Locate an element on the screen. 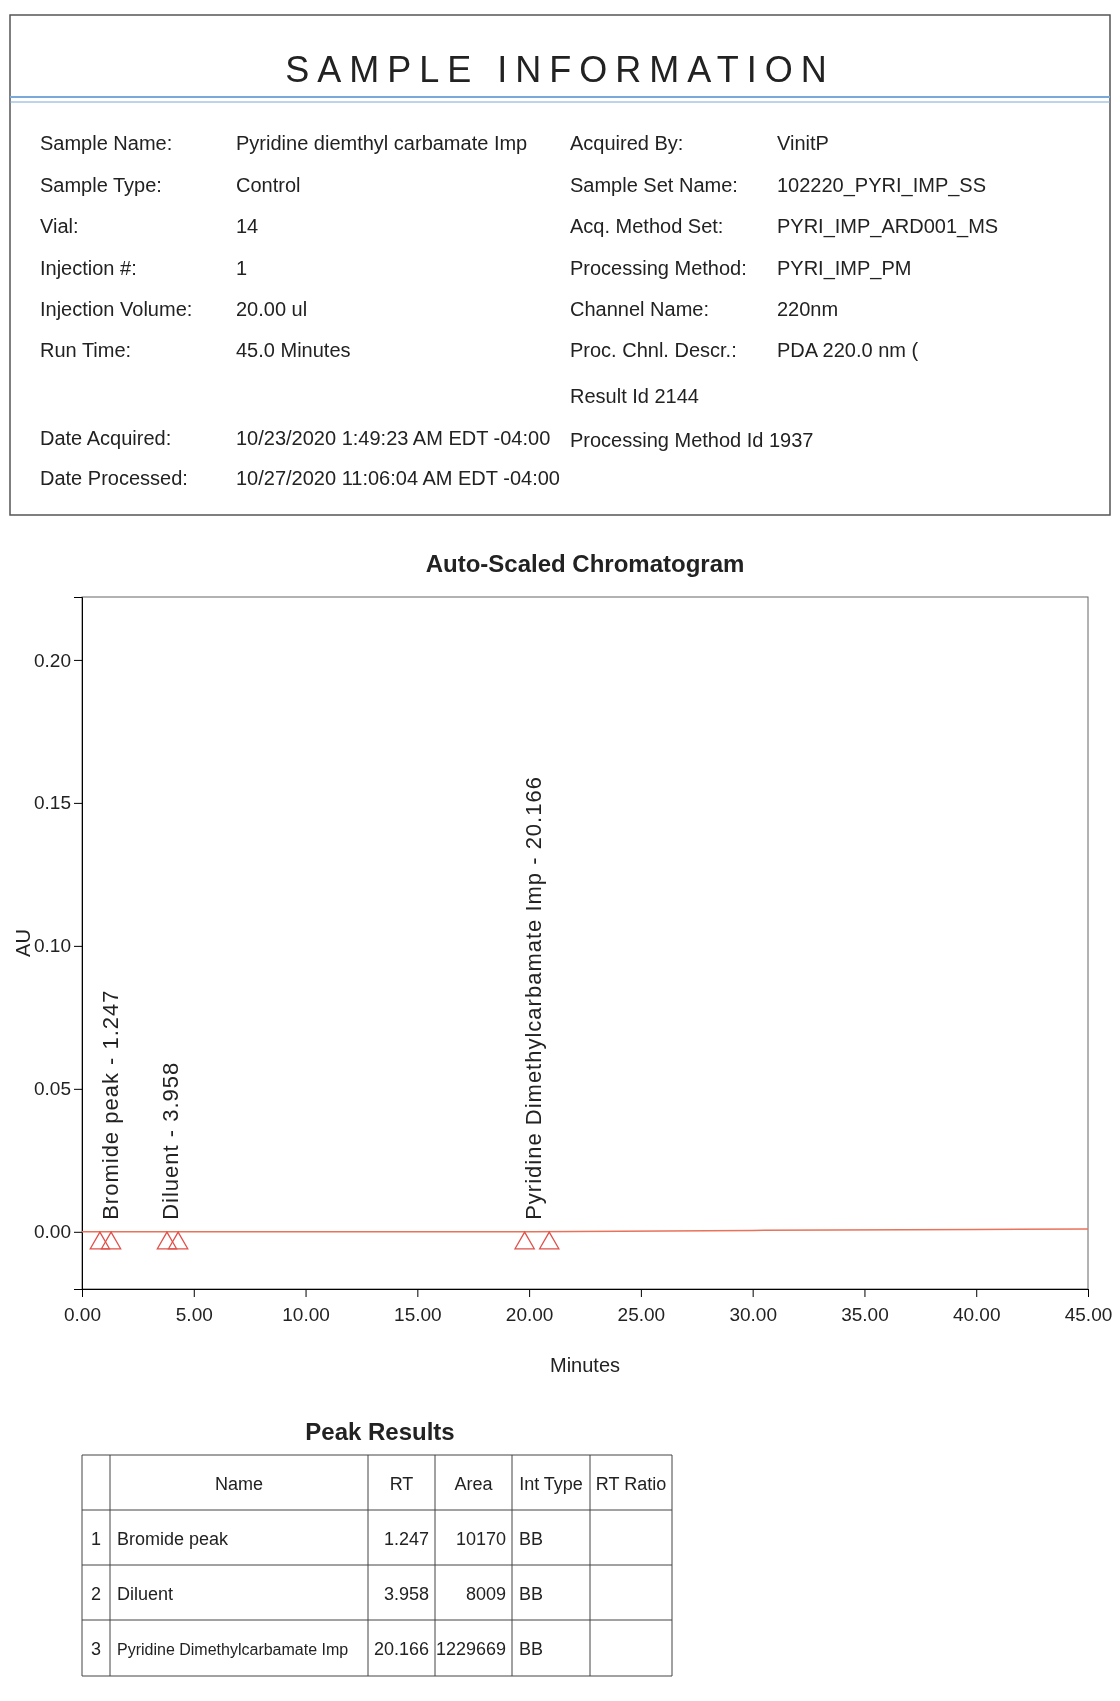 This screenshot has height=1701, width=1120. text: Name is located at coordinates (239, 1483).